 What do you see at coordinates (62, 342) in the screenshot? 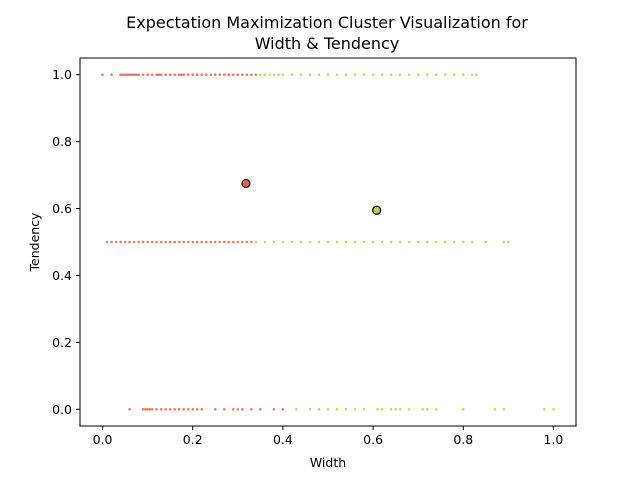
I see `y-tick-label: 0.2` at bounding box center [62, 342].